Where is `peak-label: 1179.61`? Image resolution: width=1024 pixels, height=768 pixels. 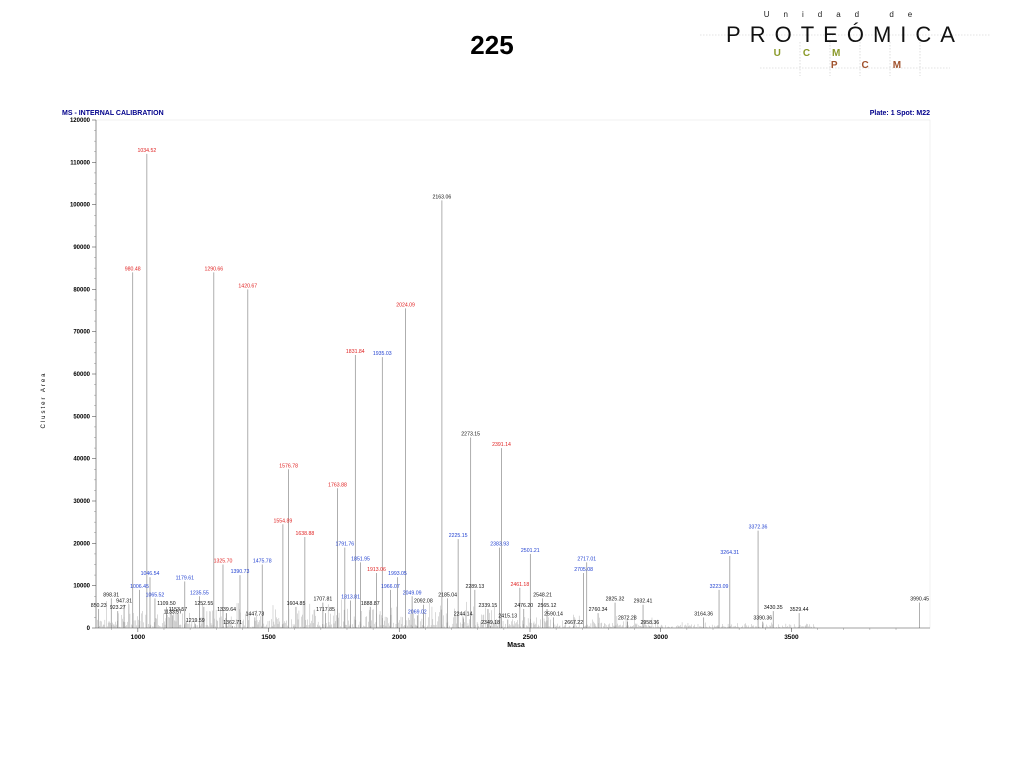
peak-label: 1179.61 is located at coordinates (185, 578).